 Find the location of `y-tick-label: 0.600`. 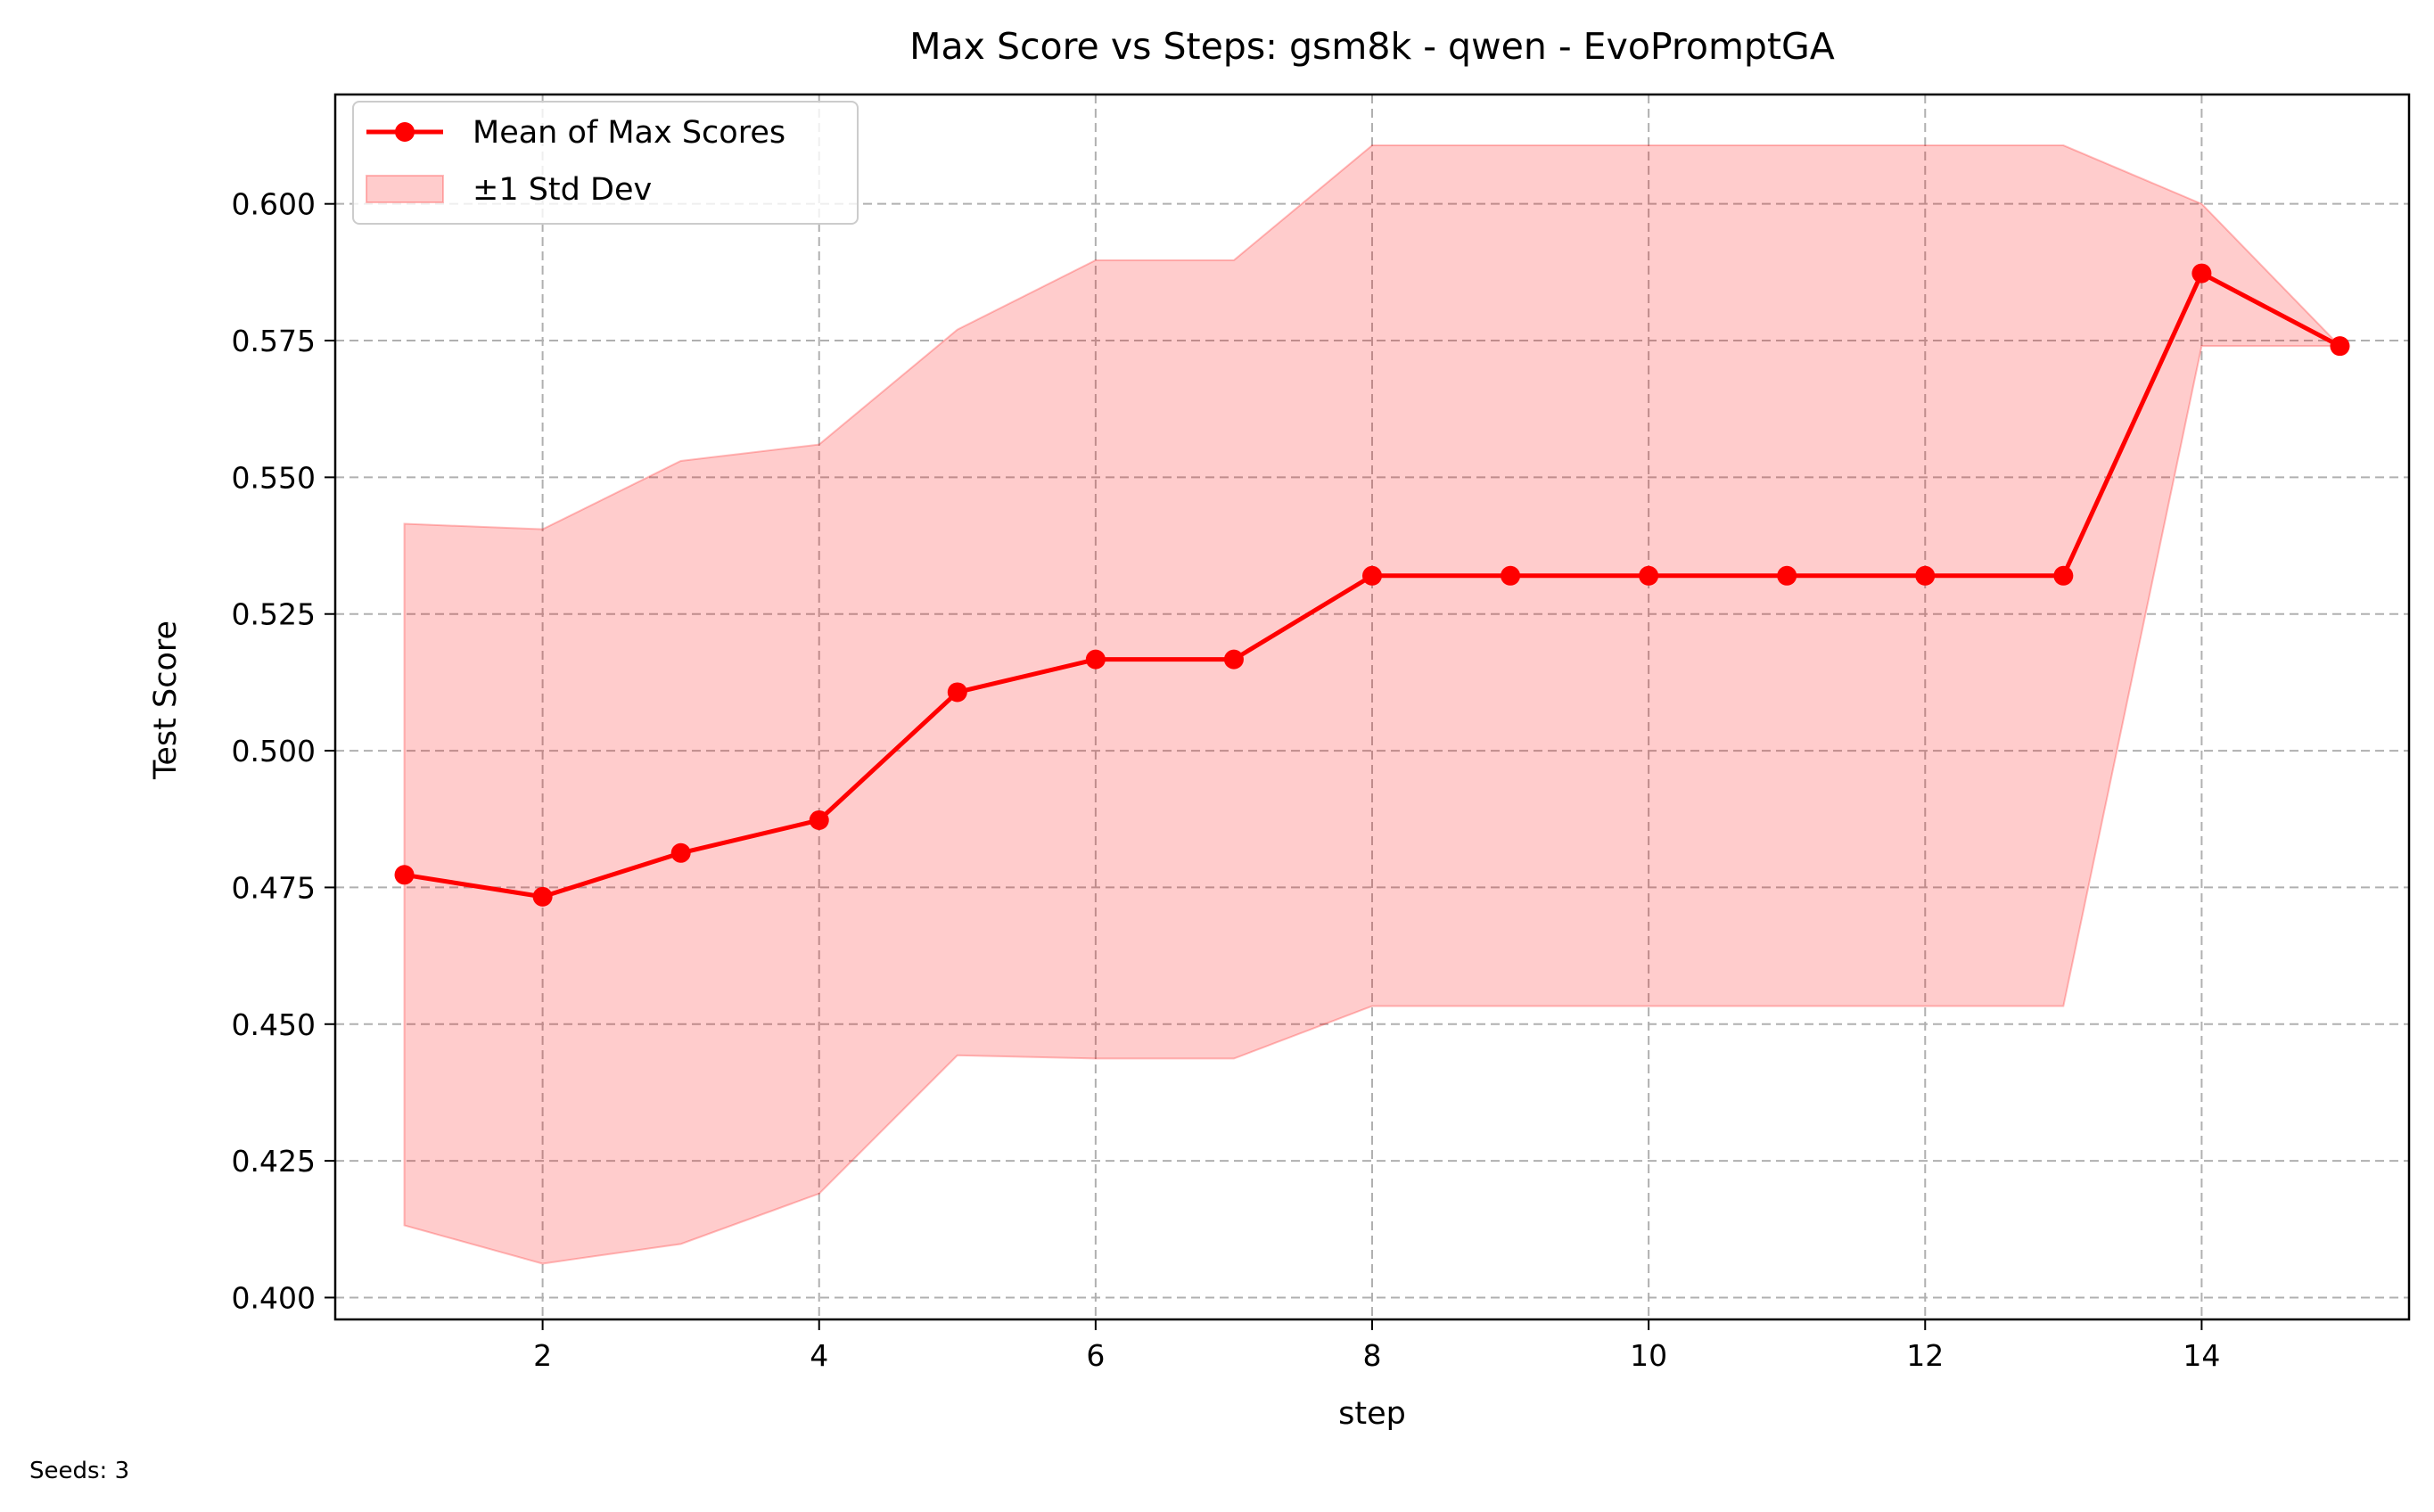

y-tick-label: 0.600 is located at coordinates (274, 204).